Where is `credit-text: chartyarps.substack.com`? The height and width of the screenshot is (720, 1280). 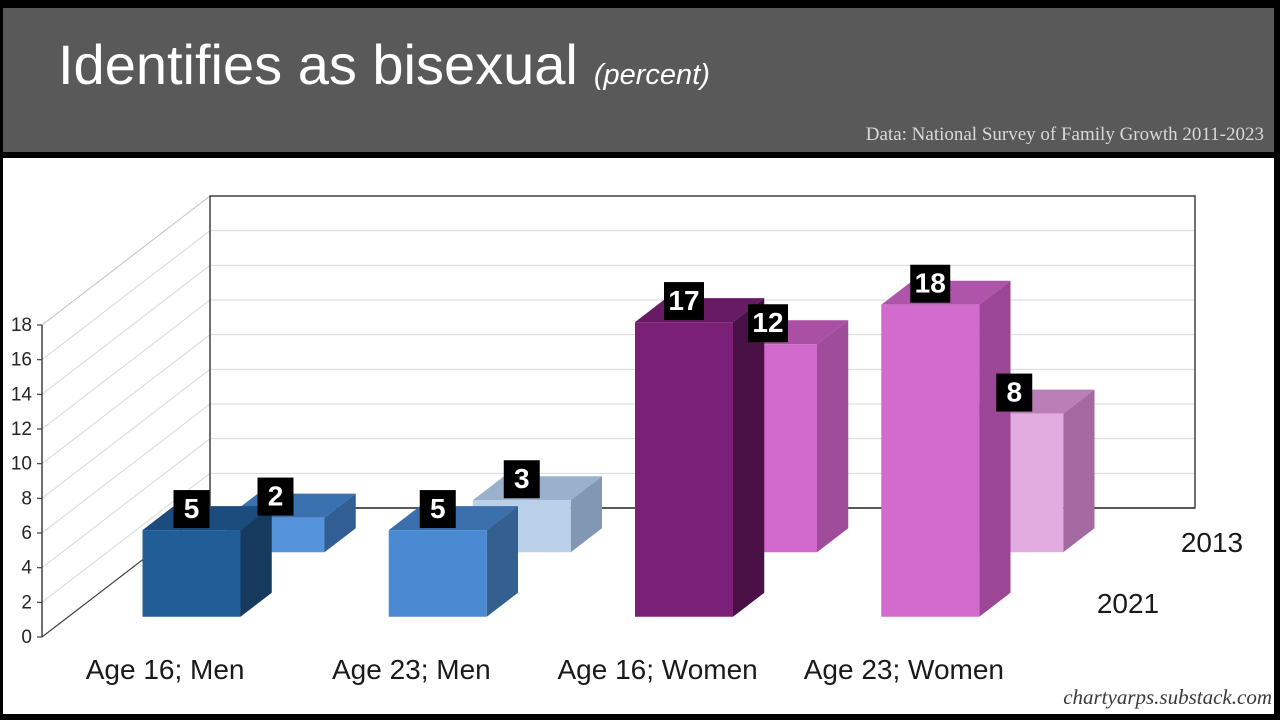
credit-text: chartyarps.substack.com is located at coordinates (1167, 697).